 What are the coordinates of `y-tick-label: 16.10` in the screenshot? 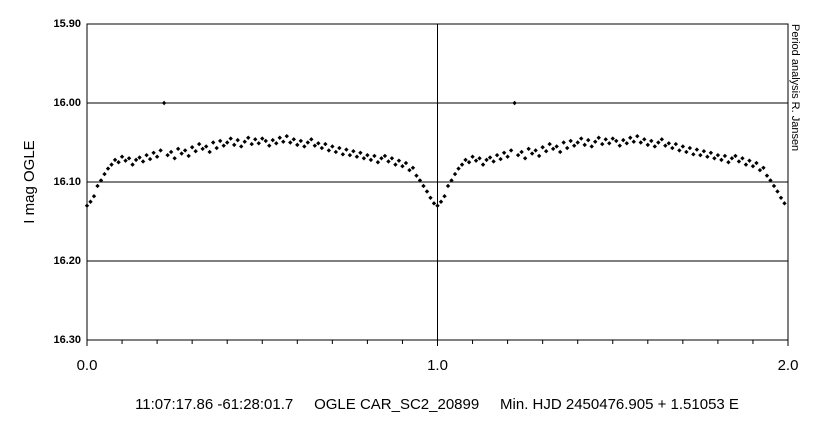 It's located at (67, 182).